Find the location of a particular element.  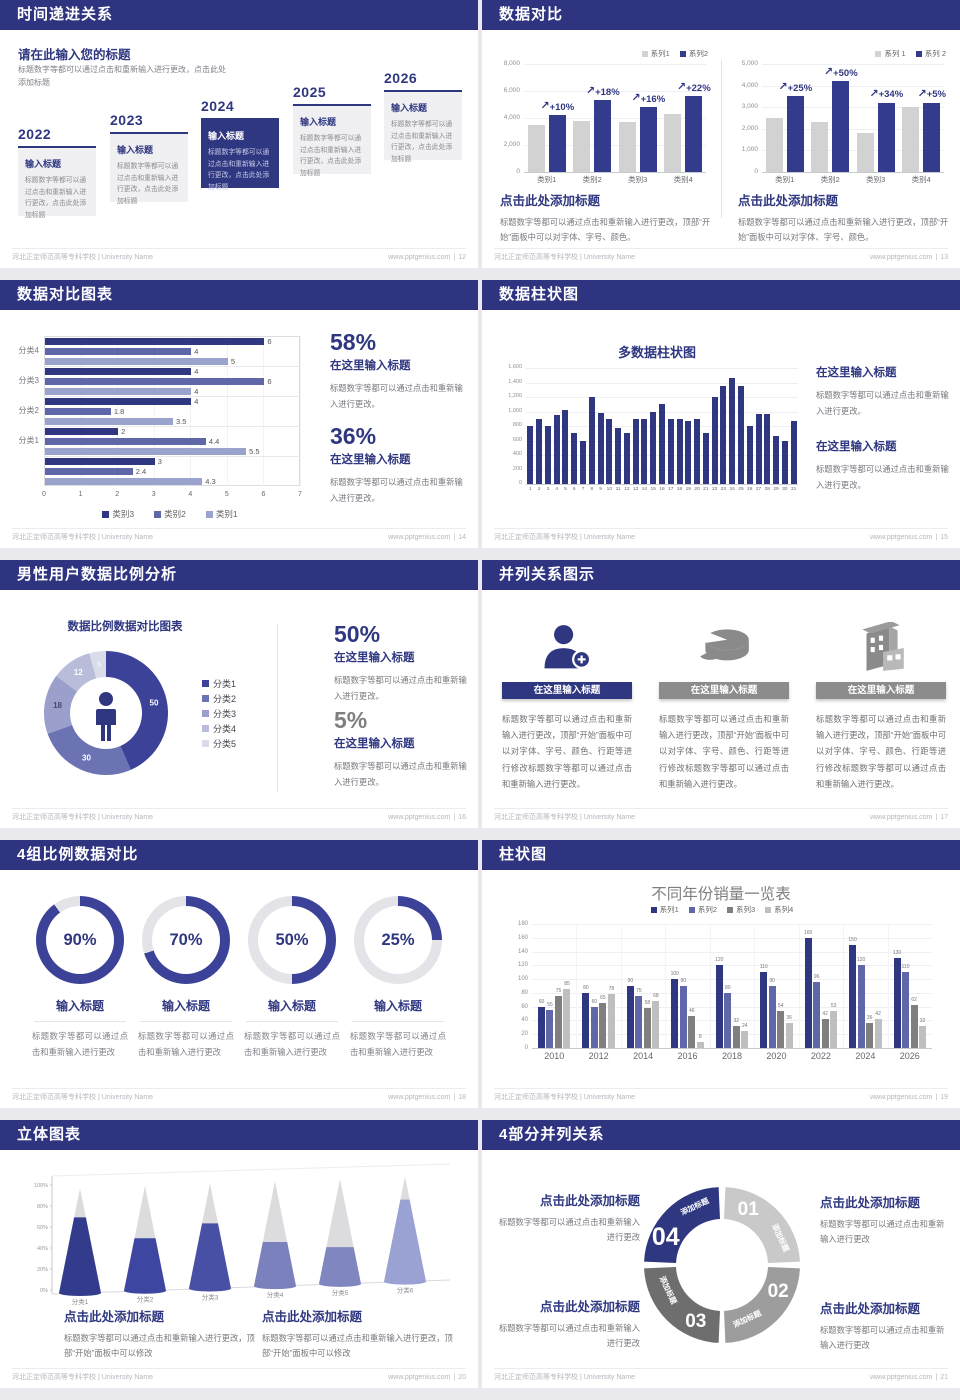

item-title-bar: 在这里输入标题 is located at coordinates (724, 690).